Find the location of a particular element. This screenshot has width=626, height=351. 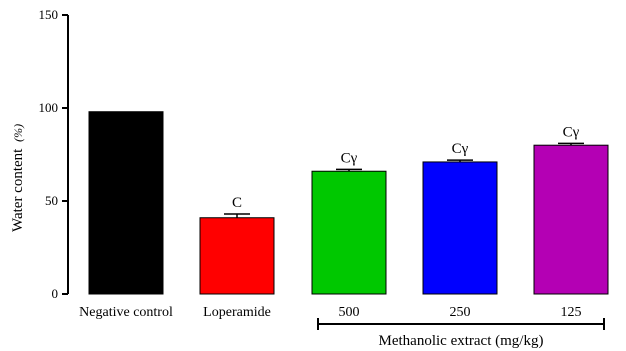

group-label: Methanolic extract (mg/kg) is located at coordinates (461, 341).